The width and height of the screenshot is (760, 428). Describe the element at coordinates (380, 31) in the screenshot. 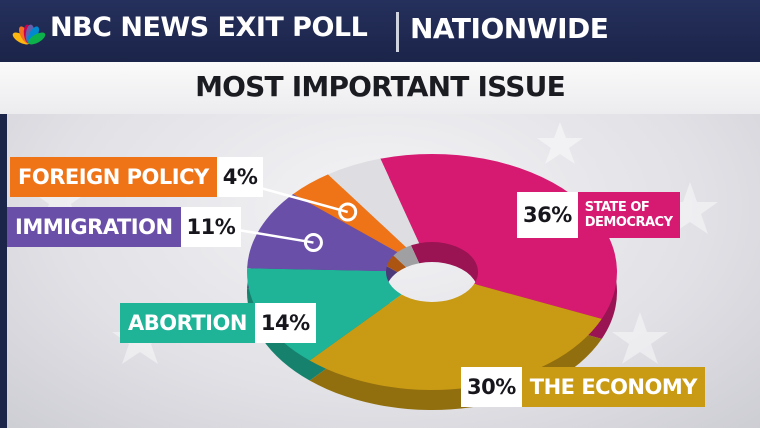

I see `header-bar` at that location.